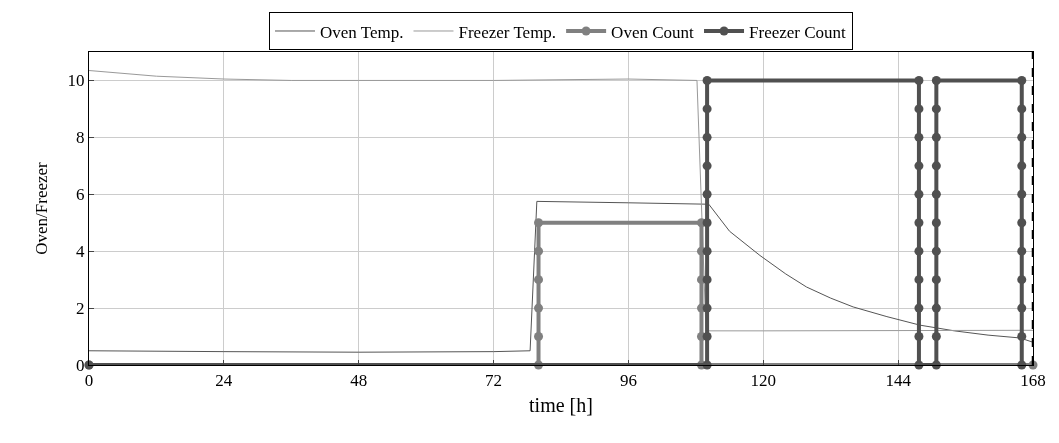  Describe the element at coordinates (80, 195) in the screenshot. I see `y-tick-label: 6` at that location.